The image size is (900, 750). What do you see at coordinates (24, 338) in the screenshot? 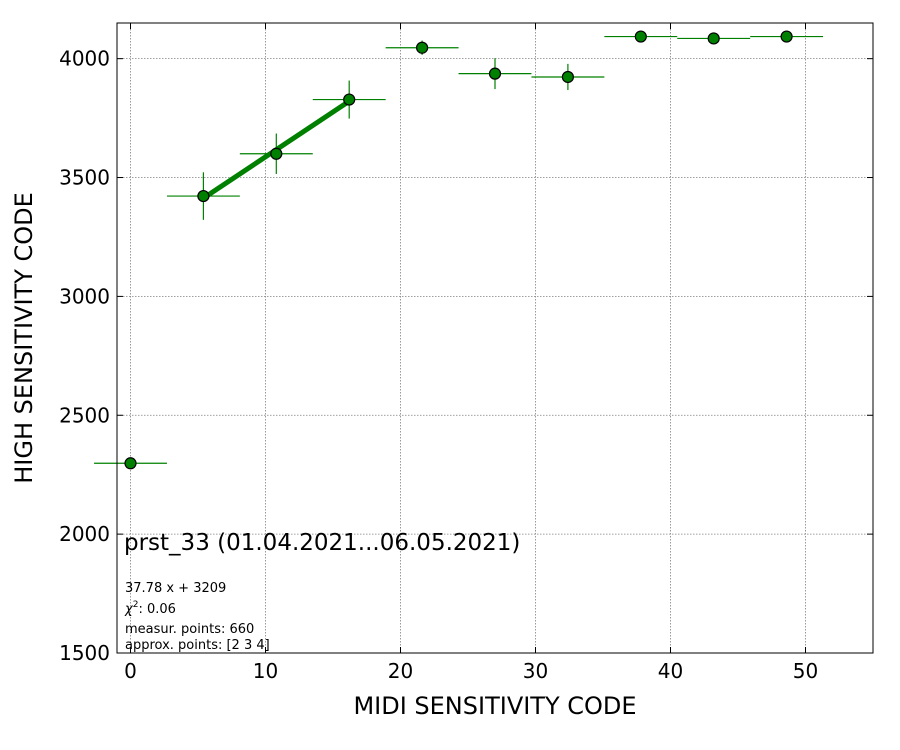
I see `y-axis-label: HIGH SENSITIVITY CODE` at bounding box center [24, 338].